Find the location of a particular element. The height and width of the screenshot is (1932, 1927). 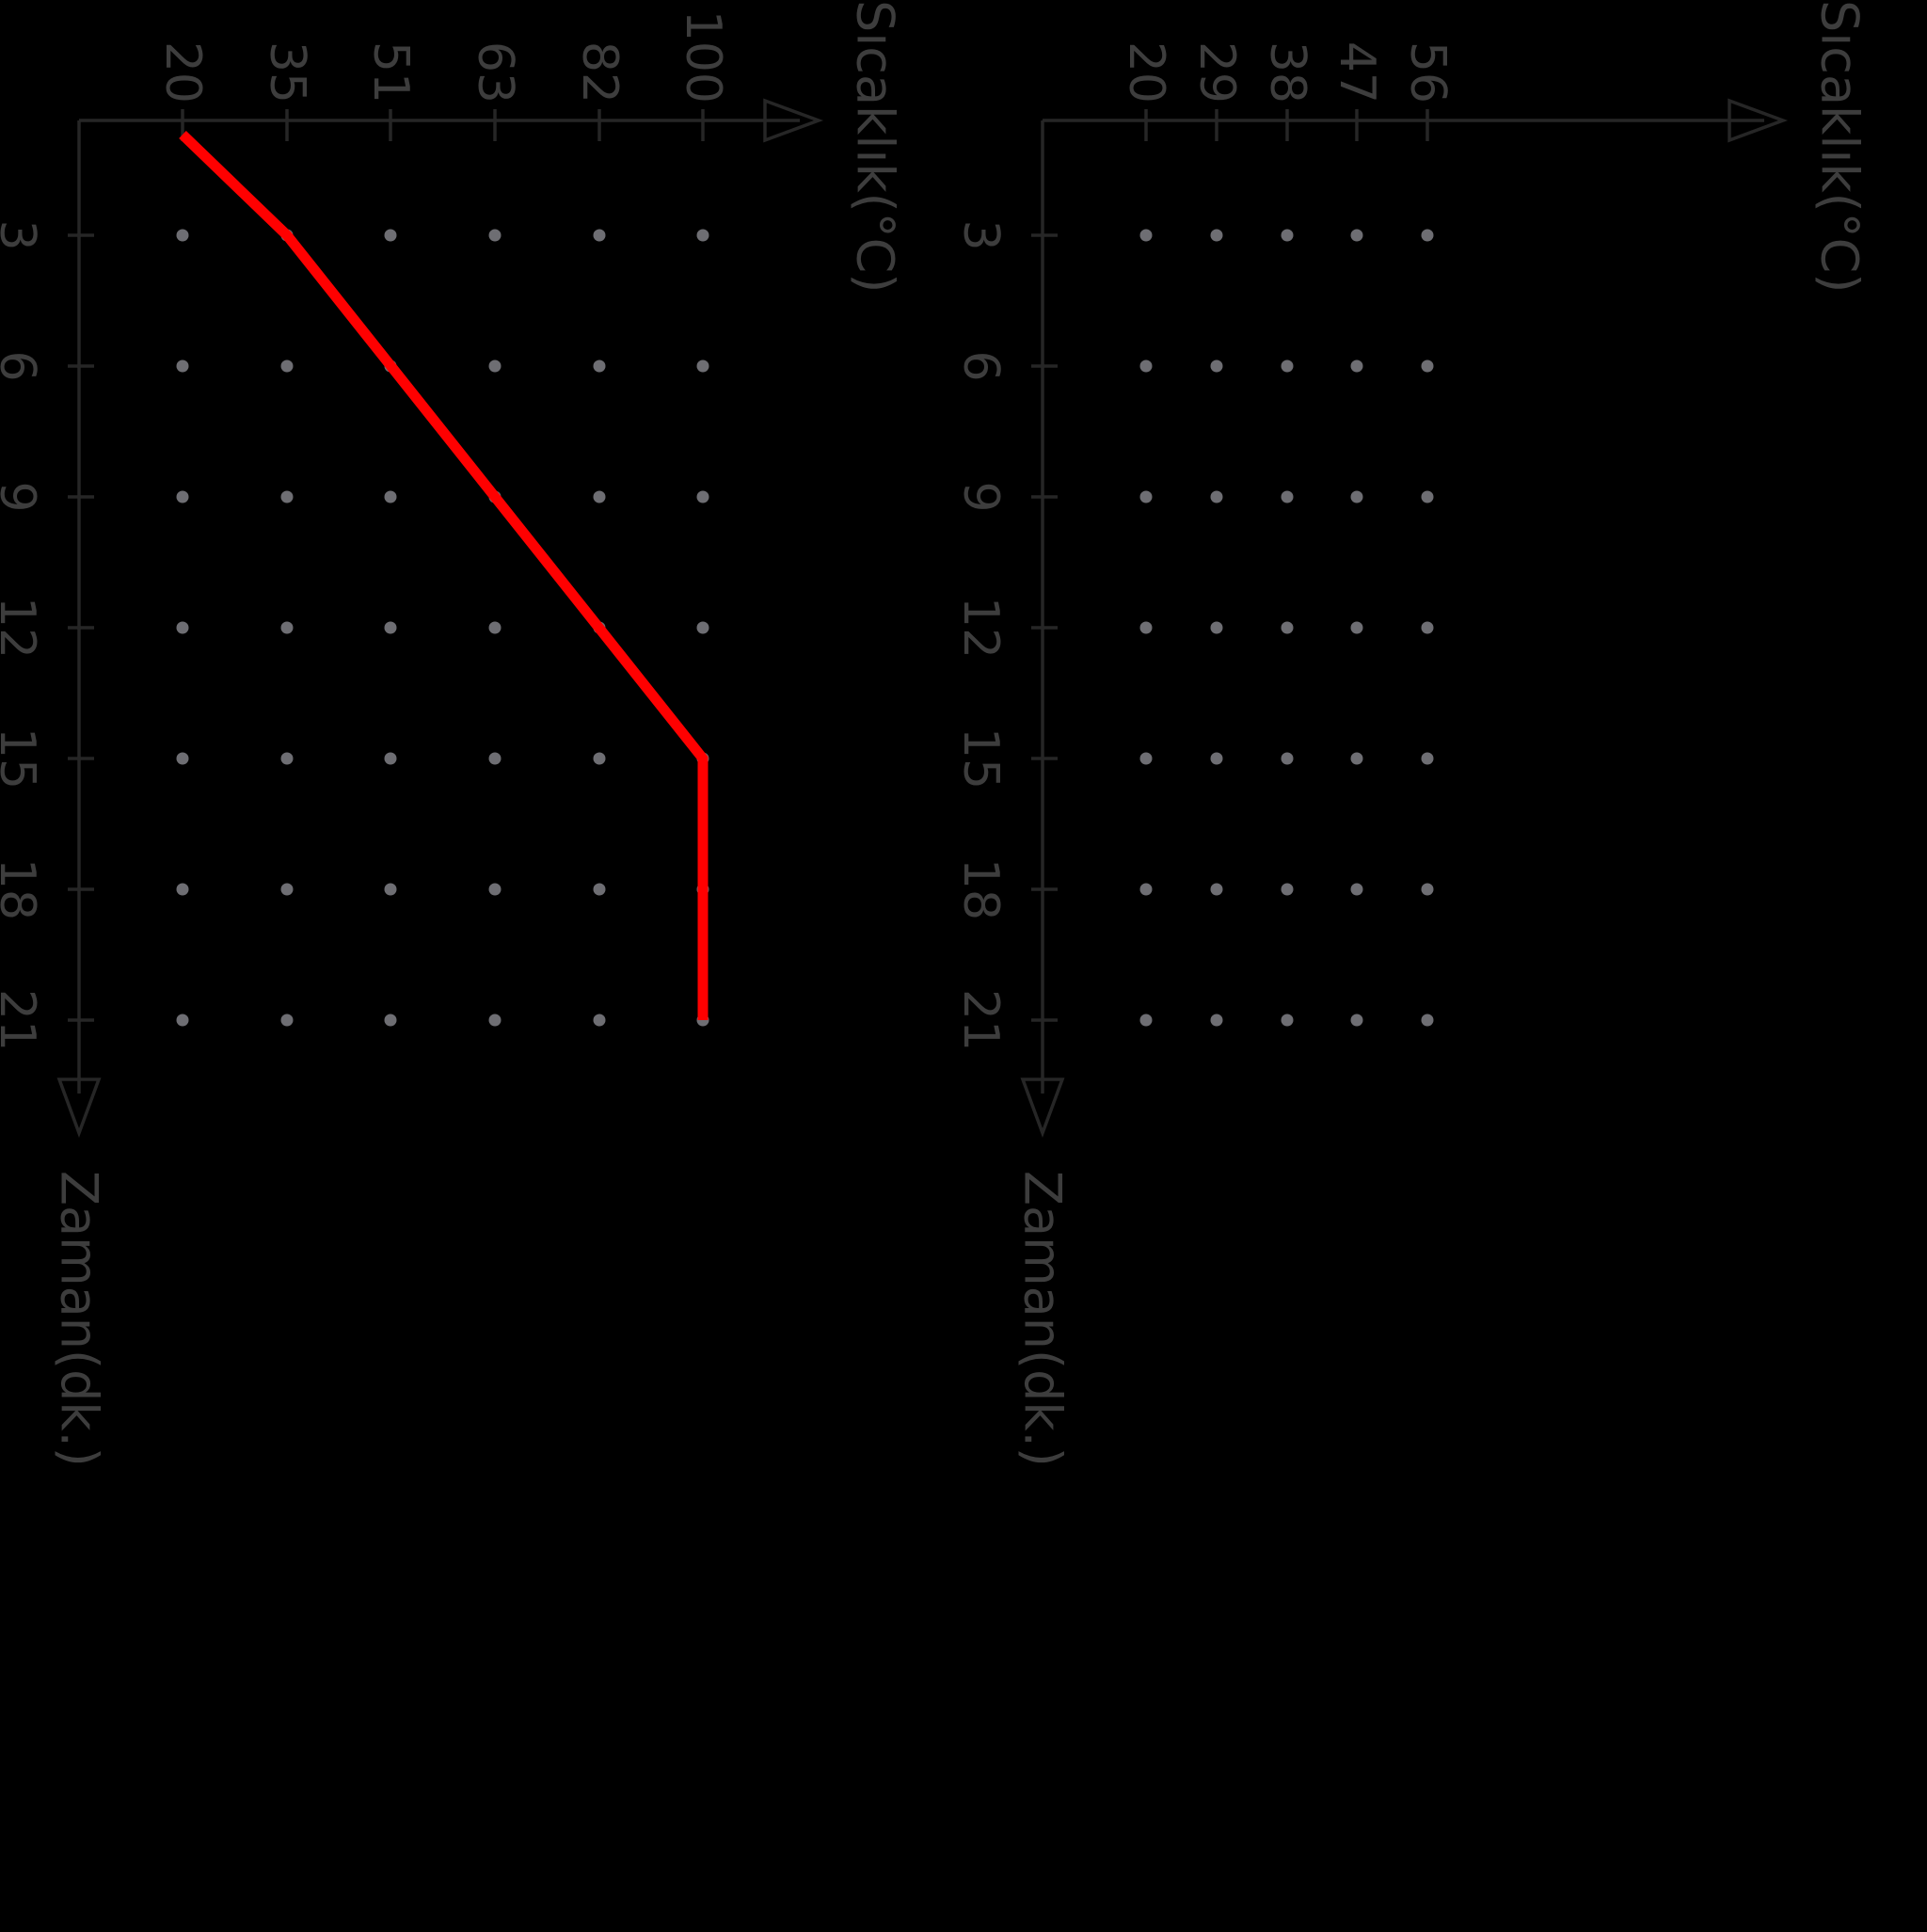

time-axis-arrow is located at coordinates (79, 1108).